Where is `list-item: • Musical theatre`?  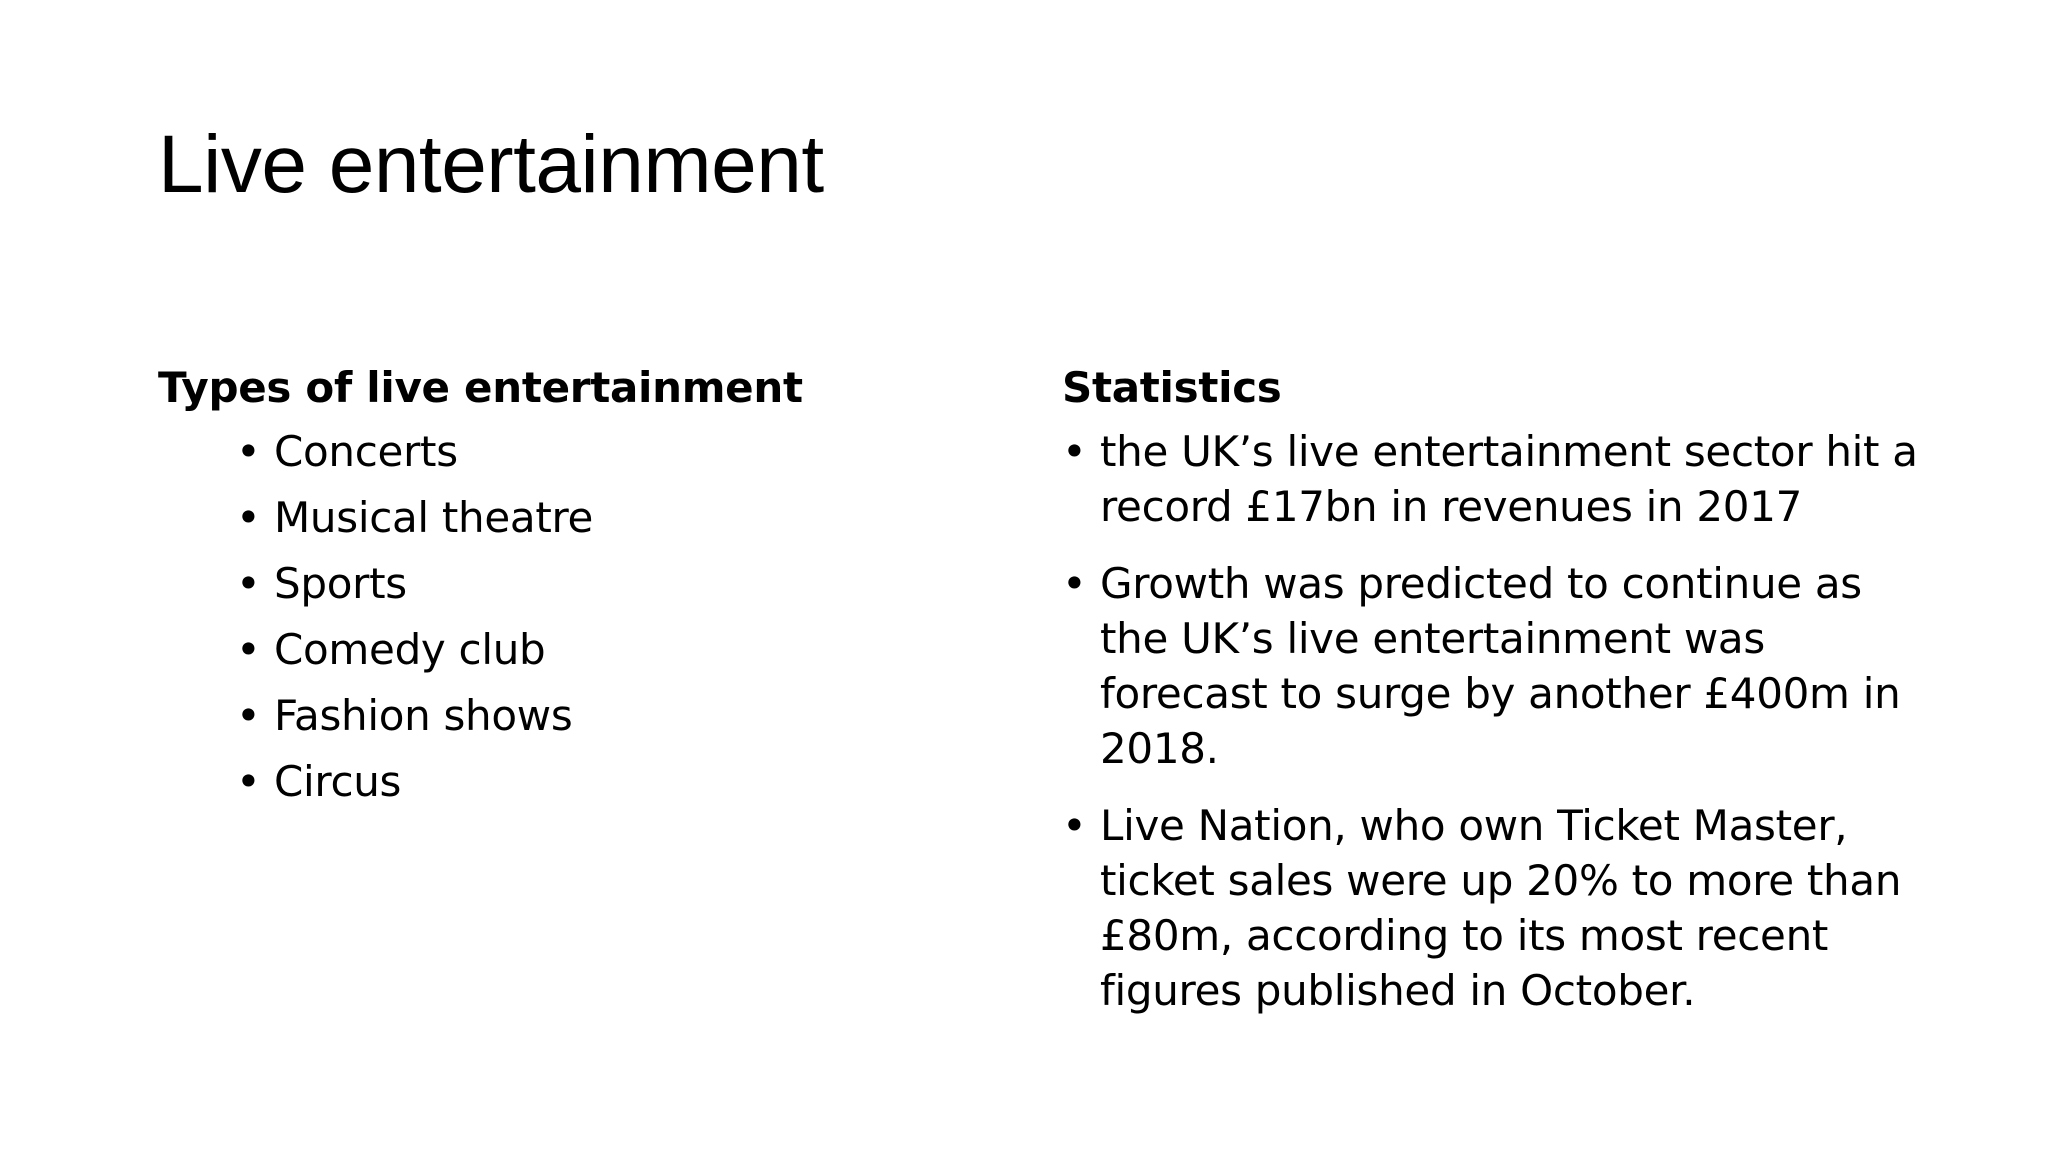
list-item: • Musical theatre is located at coordinates (568, 518).